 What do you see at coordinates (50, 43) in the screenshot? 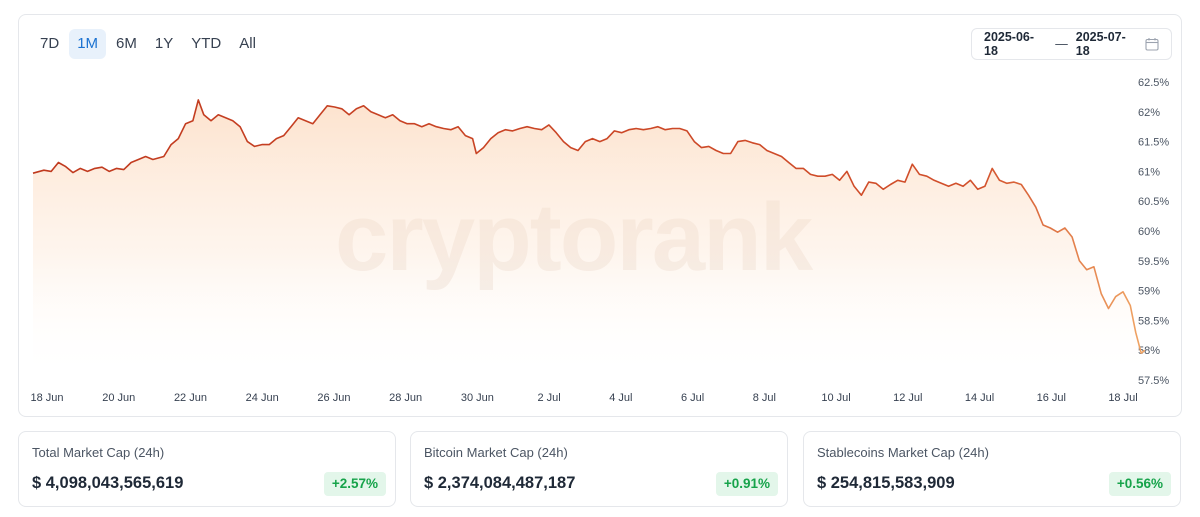
I see `tab-7d: 7D` at bounding box center [50, 43].